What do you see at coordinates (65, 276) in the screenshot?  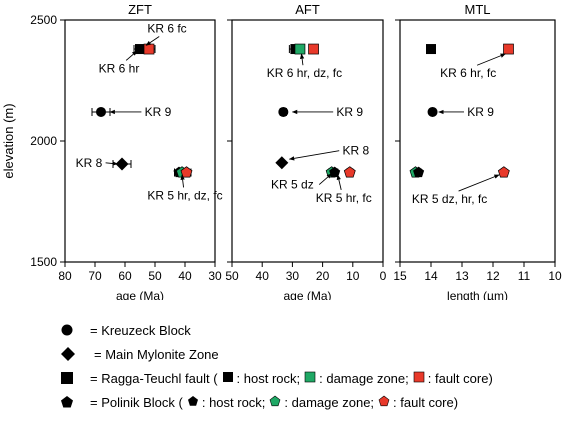 I see `x-tick-label-0: 80` at bounding box center [65, 276].